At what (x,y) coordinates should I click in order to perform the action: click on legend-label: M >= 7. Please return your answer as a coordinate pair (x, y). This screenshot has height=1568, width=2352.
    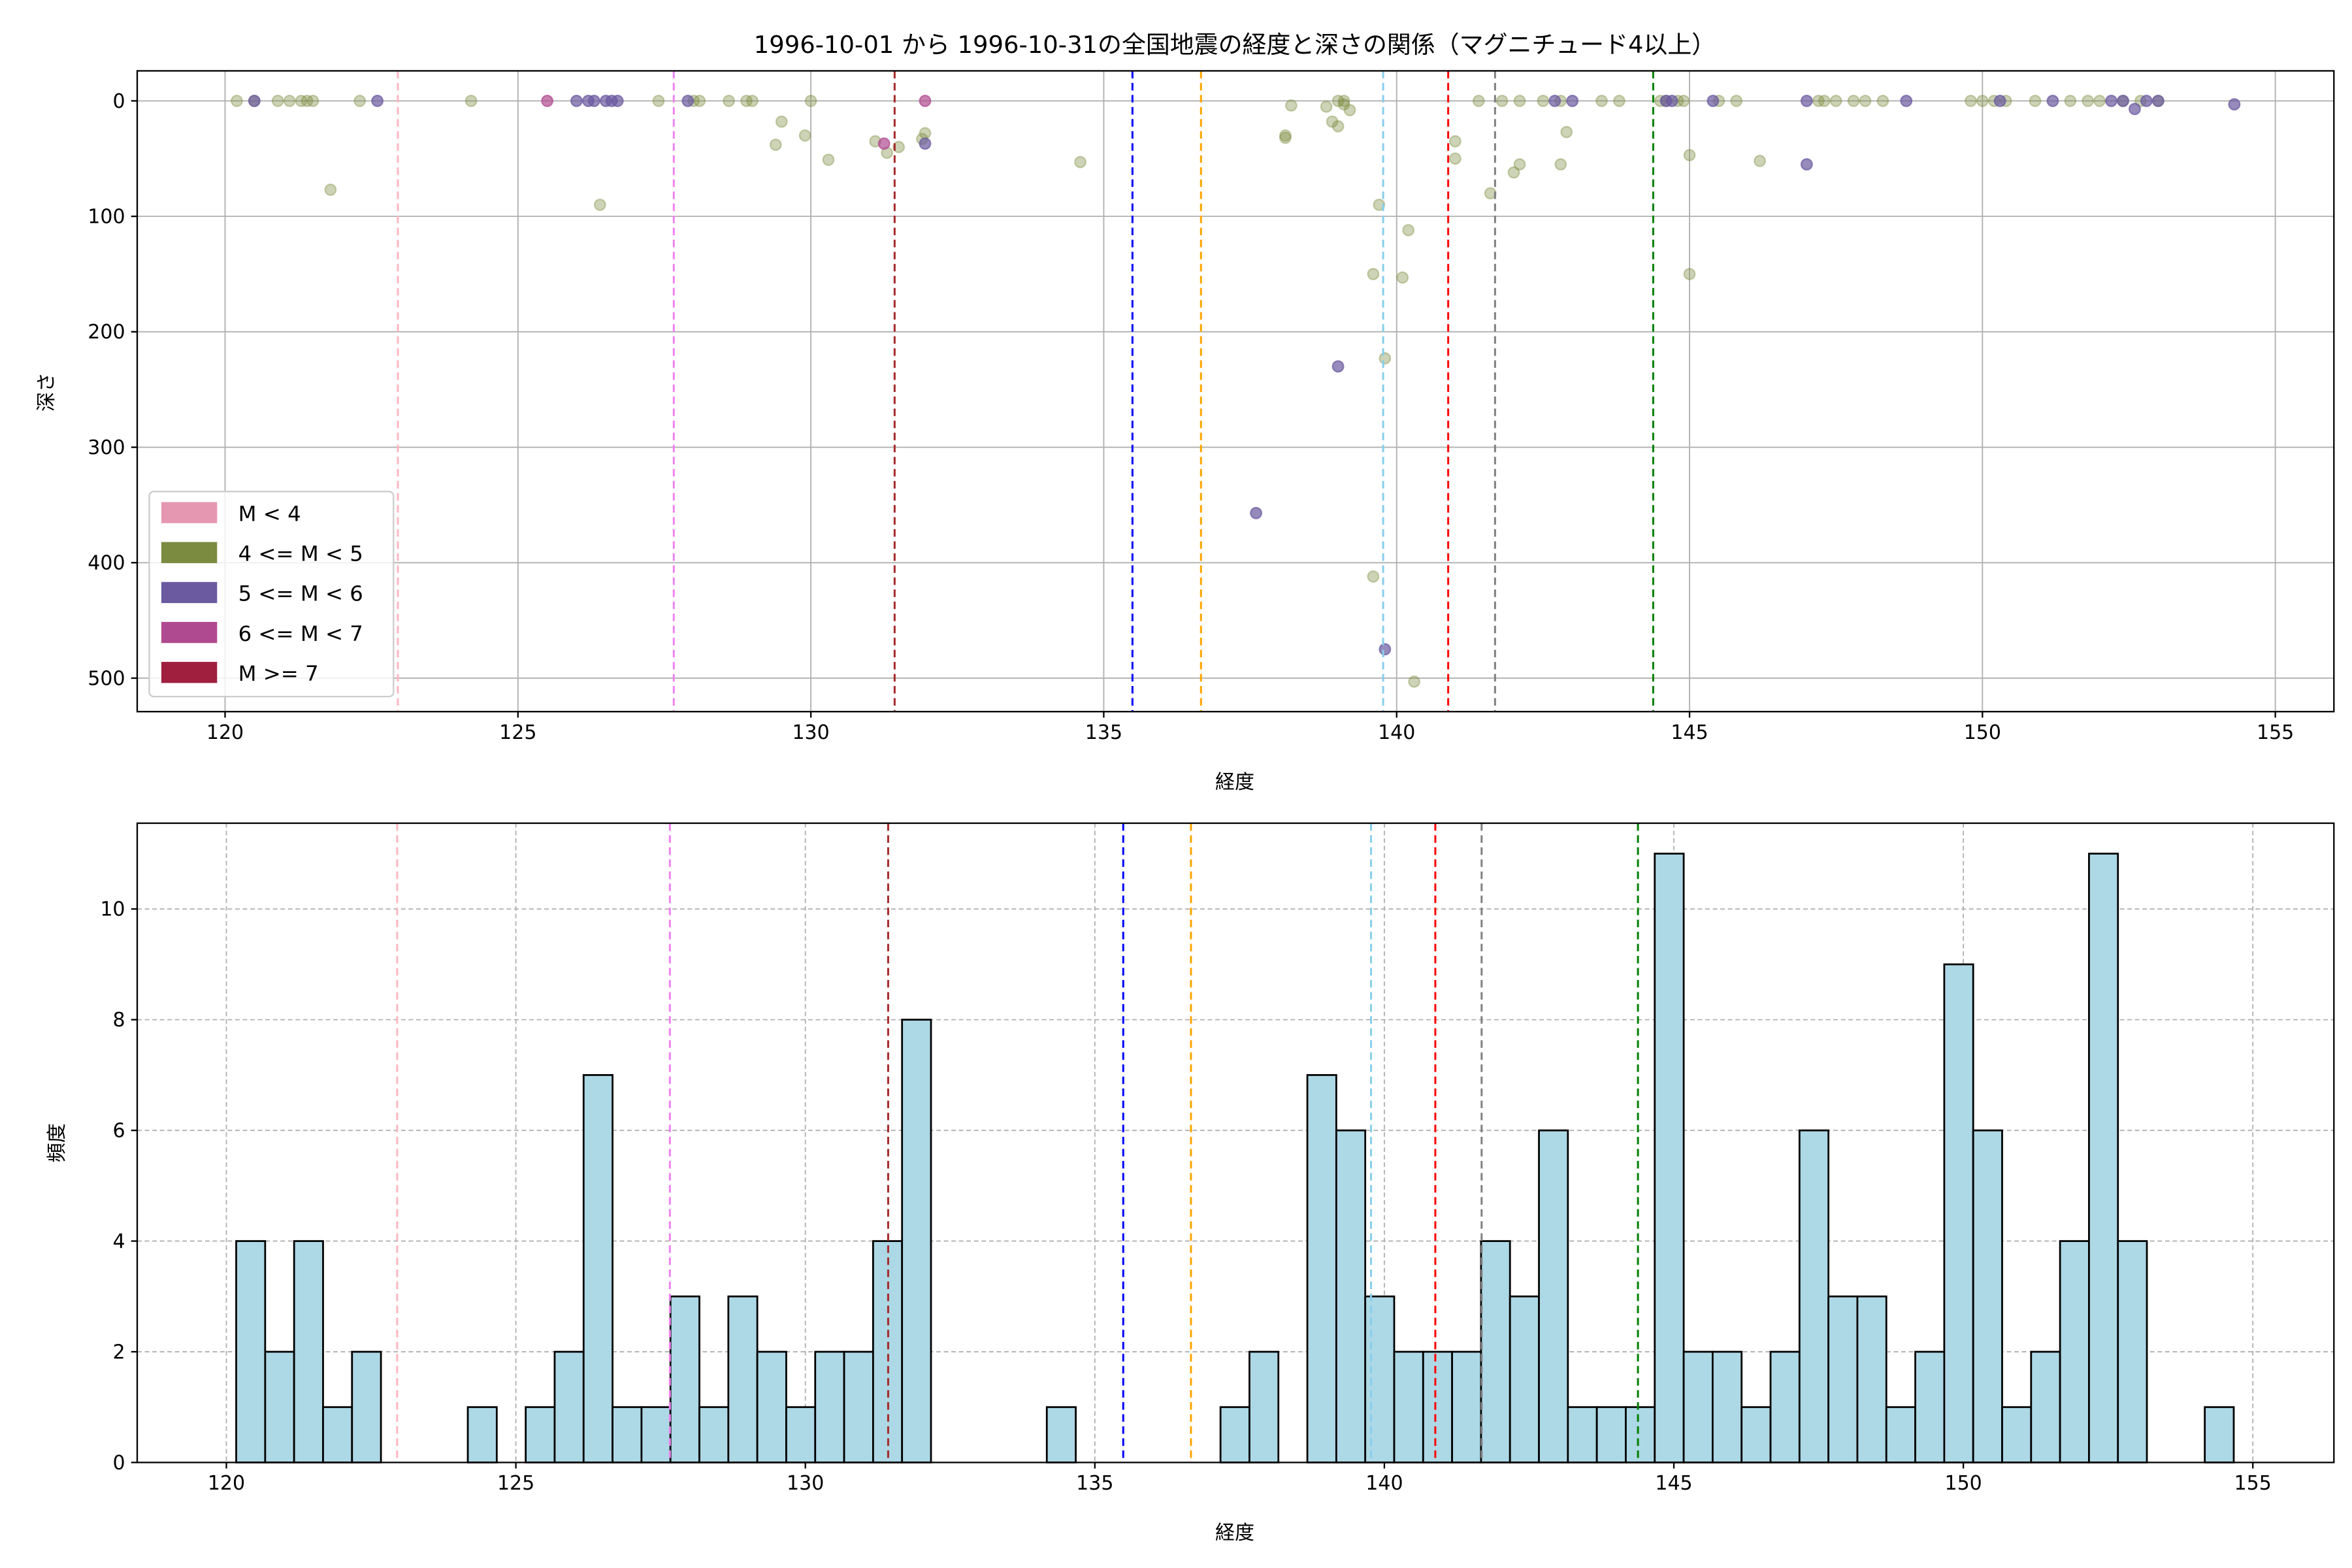
    Looking at the image, I should click on (278, 673).